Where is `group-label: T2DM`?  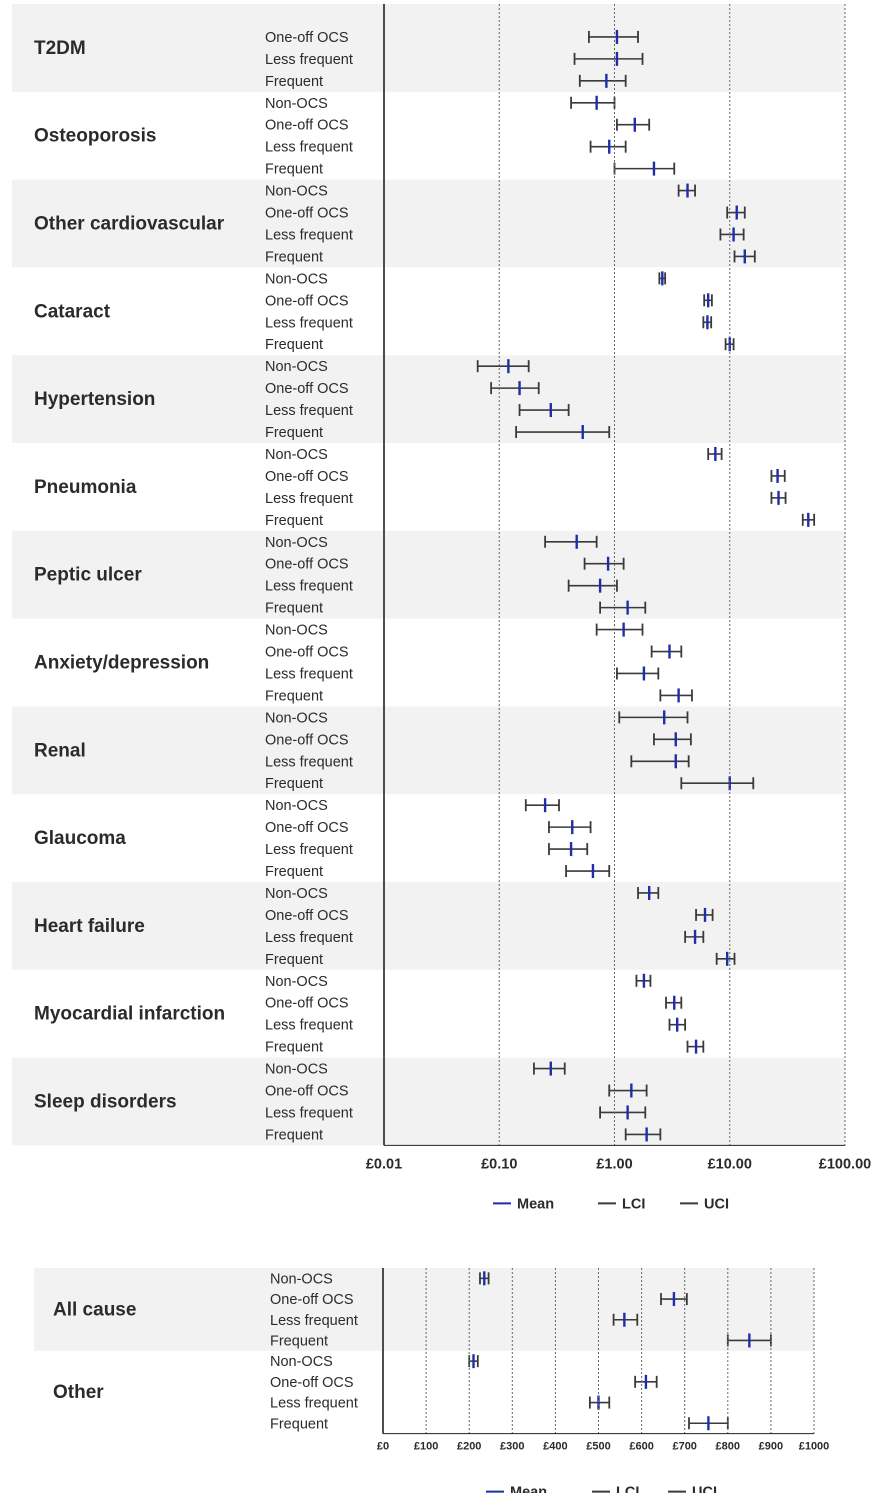 group-label: T2DM is located at coordinates (60, 48).